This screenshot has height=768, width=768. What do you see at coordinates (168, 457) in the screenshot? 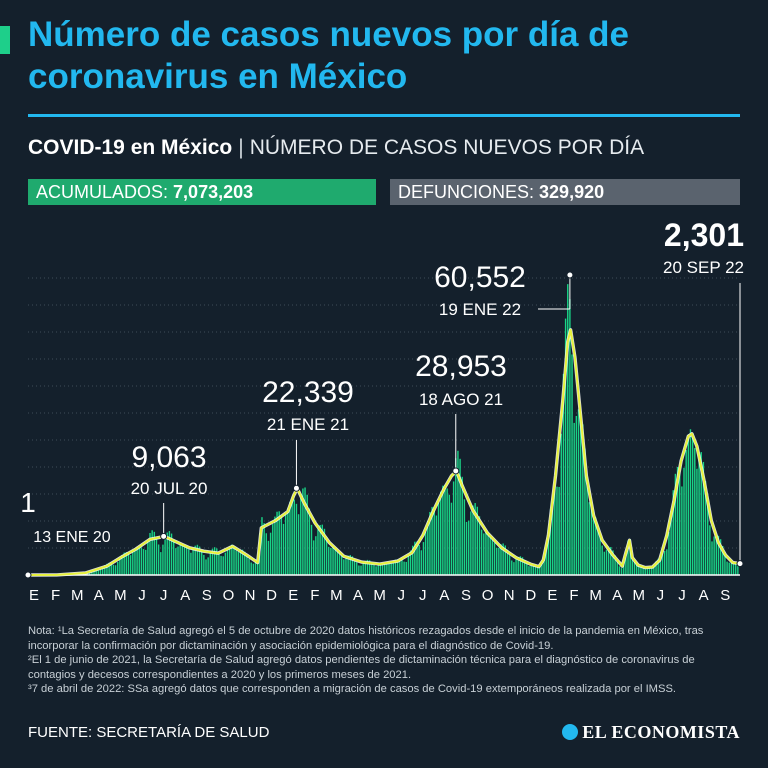
I see `annotation-value: 9,063` at bounding box center [168, 457].